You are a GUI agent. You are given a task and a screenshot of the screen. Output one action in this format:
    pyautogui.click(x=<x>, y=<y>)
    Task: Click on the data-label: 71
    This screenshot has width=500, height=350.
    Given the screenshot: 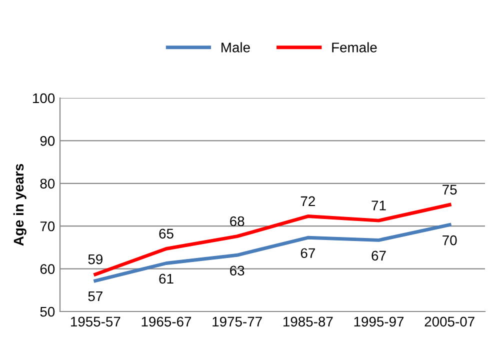 What is the action you would take?
    pyautogui.click(x=379, y=205)
    